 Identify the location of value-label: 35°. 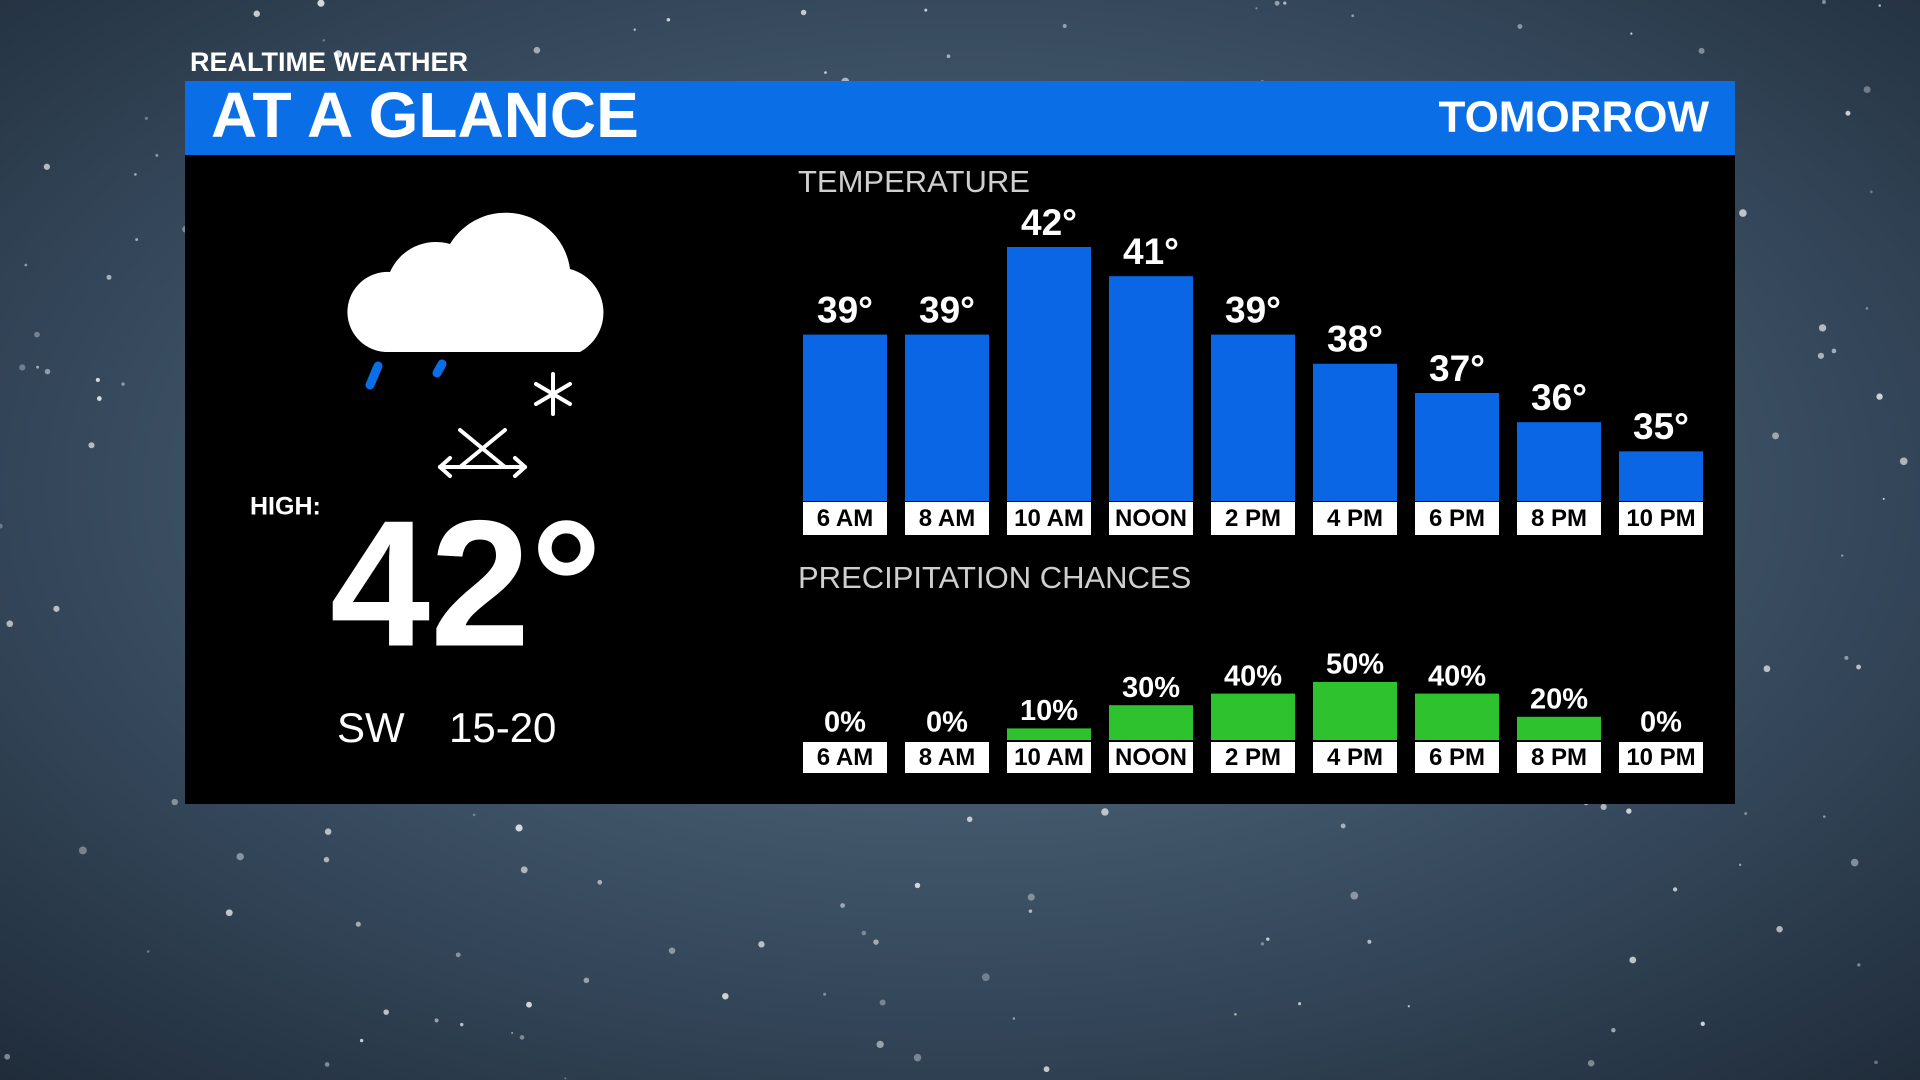
(1661, 426).